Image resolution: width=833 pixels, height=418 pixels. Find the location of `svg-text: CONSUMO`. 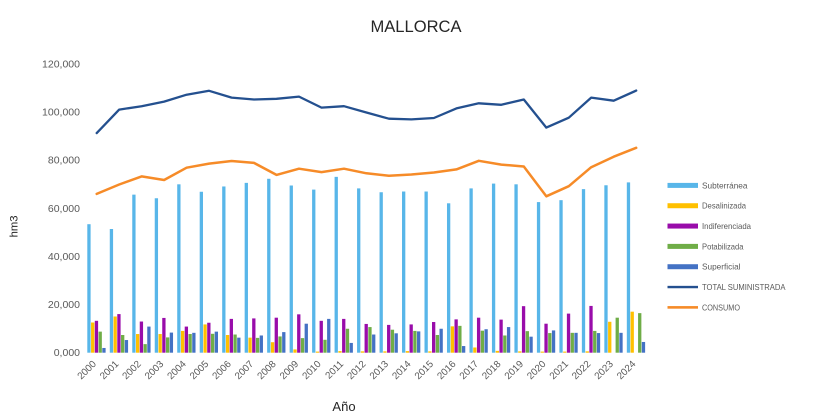

svg-text: CONSUMO is located at coordinates (721, 307).